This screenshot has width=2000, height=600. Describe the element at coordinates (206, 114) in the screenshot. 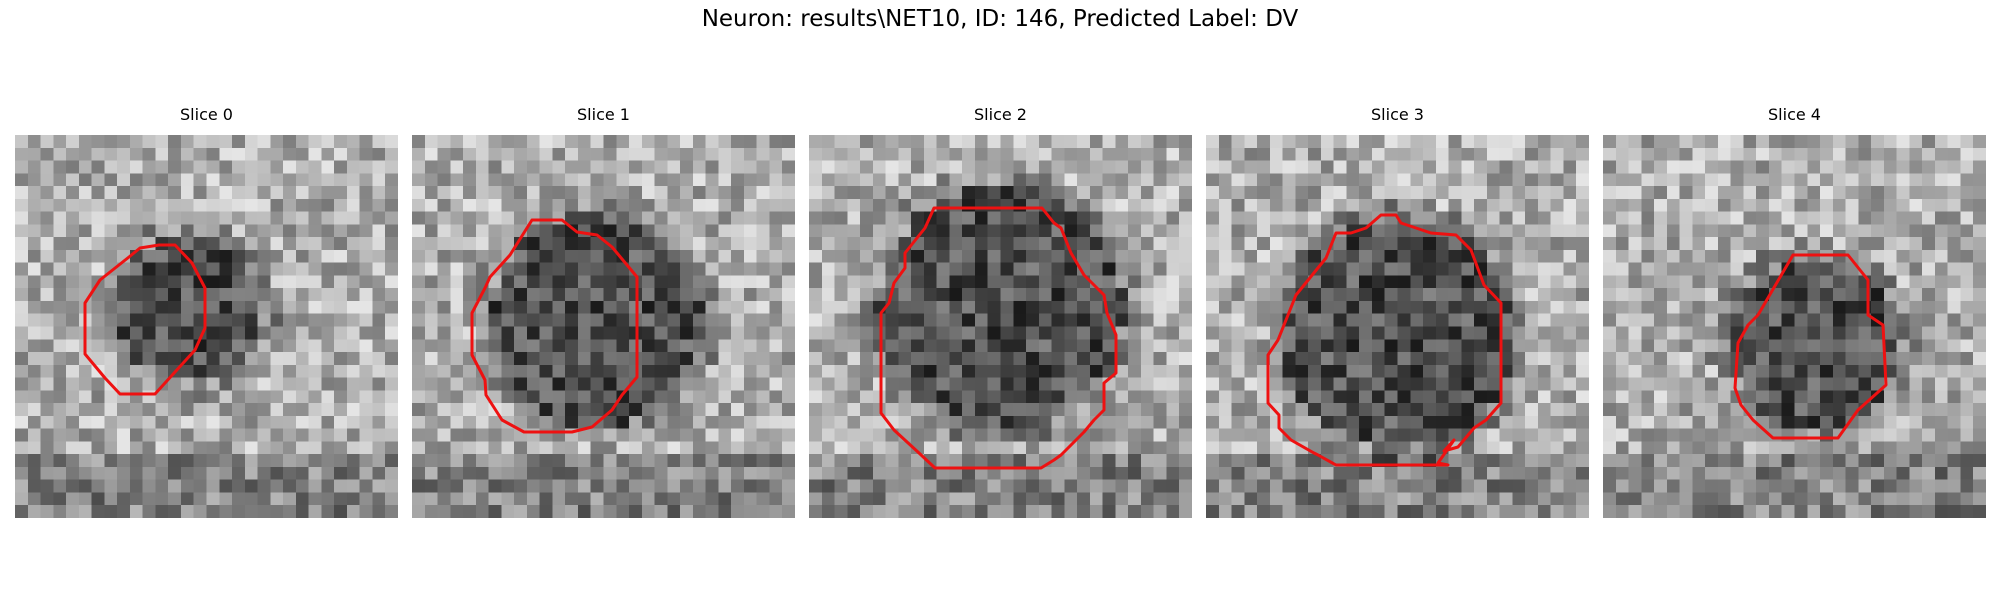

I see `slice-title: Slice 0` at that location.